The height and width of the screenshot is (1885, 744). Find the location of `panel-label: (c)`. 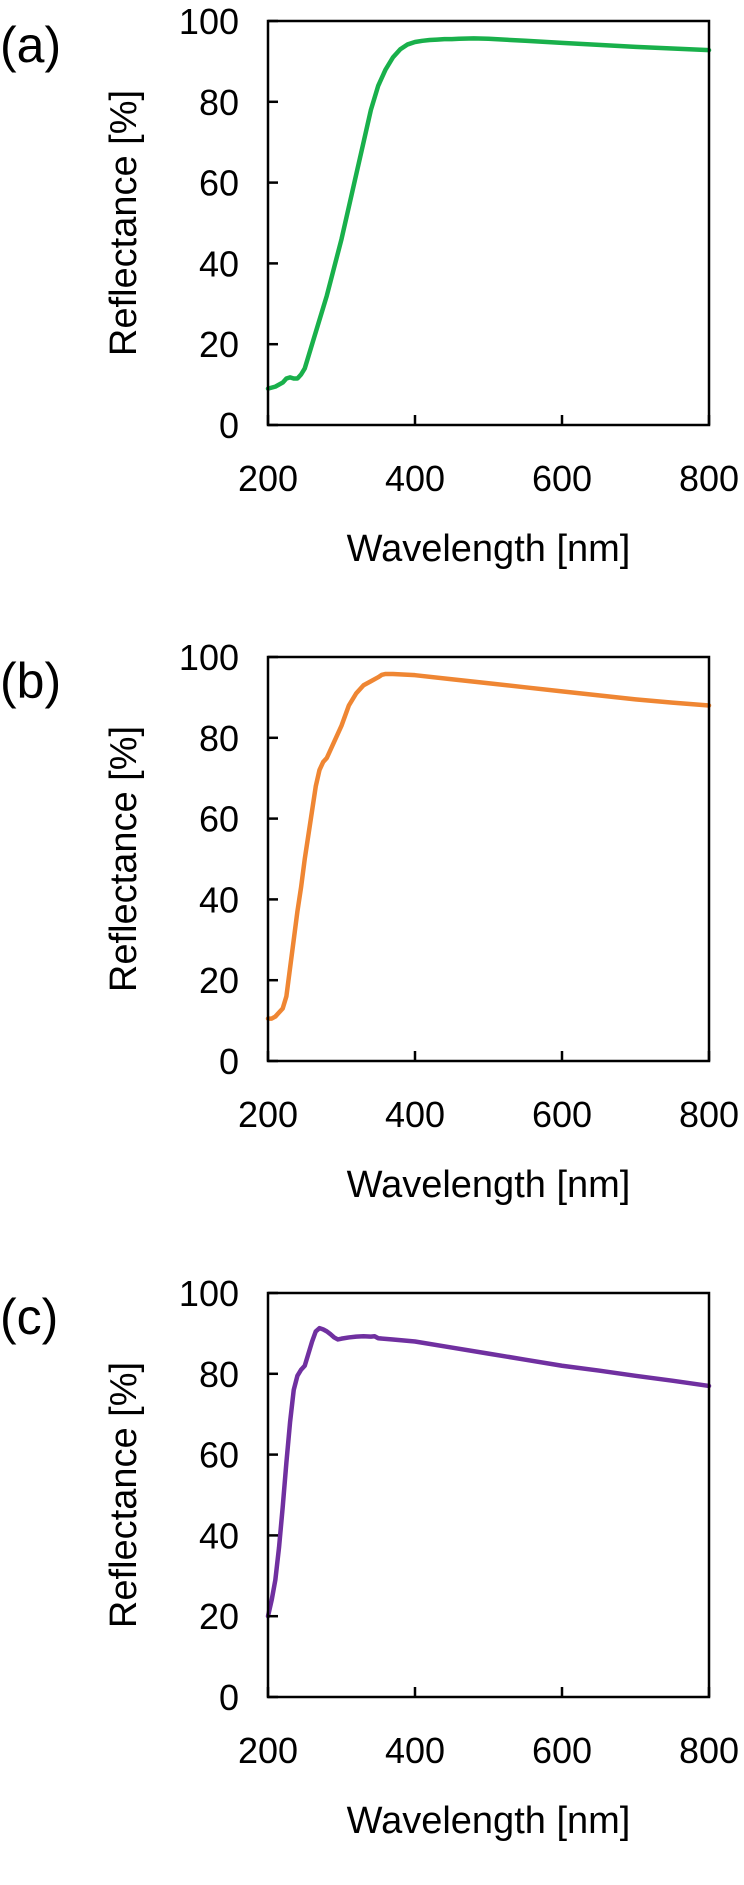

panel-label: (c) is located at coordinates (29, 1317).